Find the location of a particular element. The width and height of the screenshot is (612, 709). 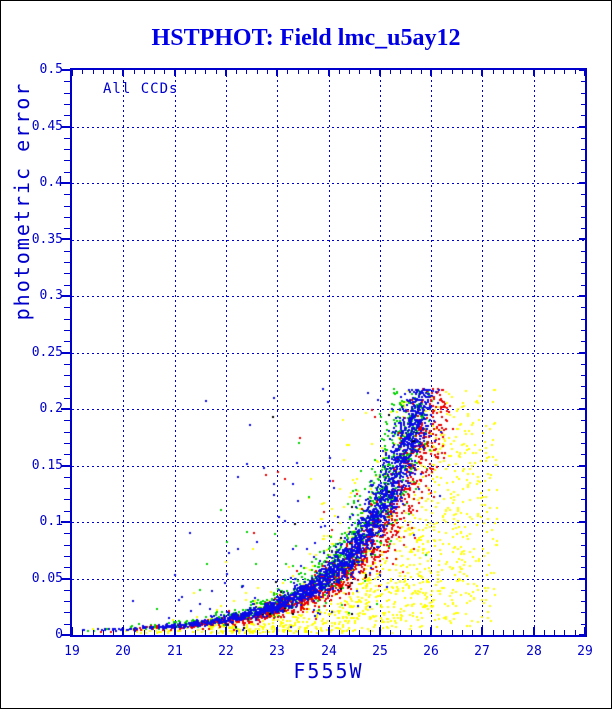

y-tick-label: 0.15 is located at coordinates (47, 465).